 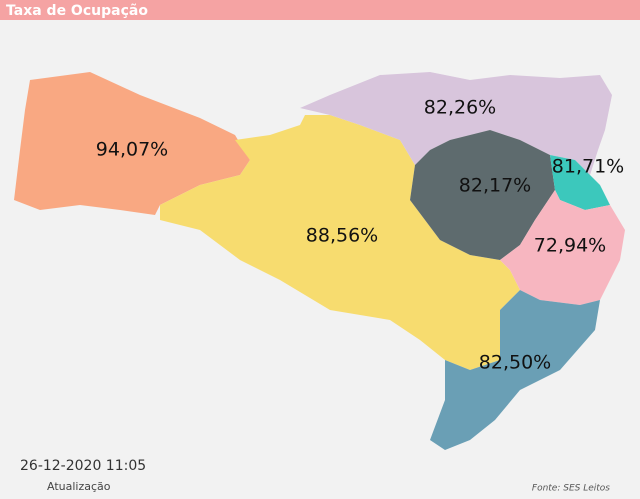 What do you see at coordinates (588, 167) in the screenshot?
I see `region-label: 81,71%` at bounding box center [588, 167].